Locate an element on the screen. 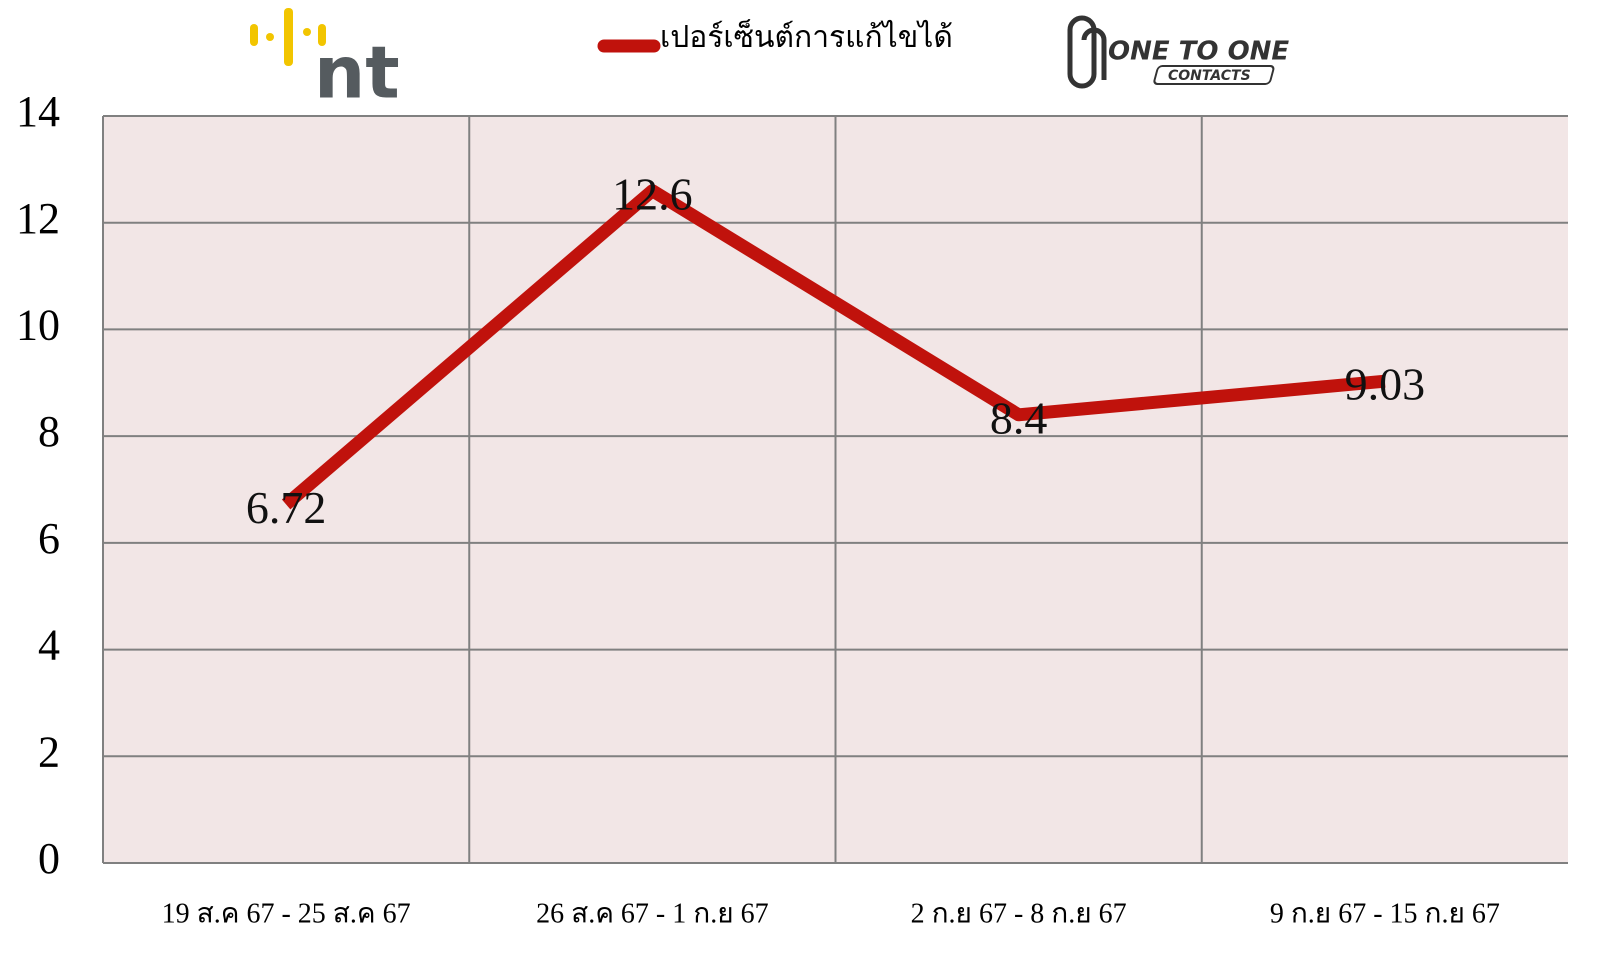  data-label: 9.03 is located at coordinates (1385, 384).